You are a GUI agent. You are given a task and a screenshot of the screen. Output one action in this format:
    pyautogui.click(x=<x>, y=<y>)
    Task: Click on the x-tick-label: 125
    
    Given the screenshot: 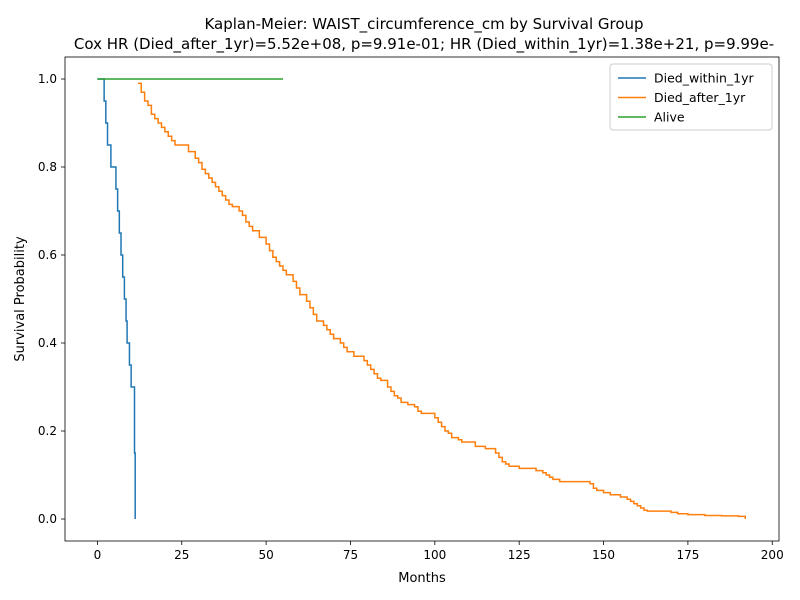 What is the action you would take?
    pyautogui.click(x=519, y=555)
    